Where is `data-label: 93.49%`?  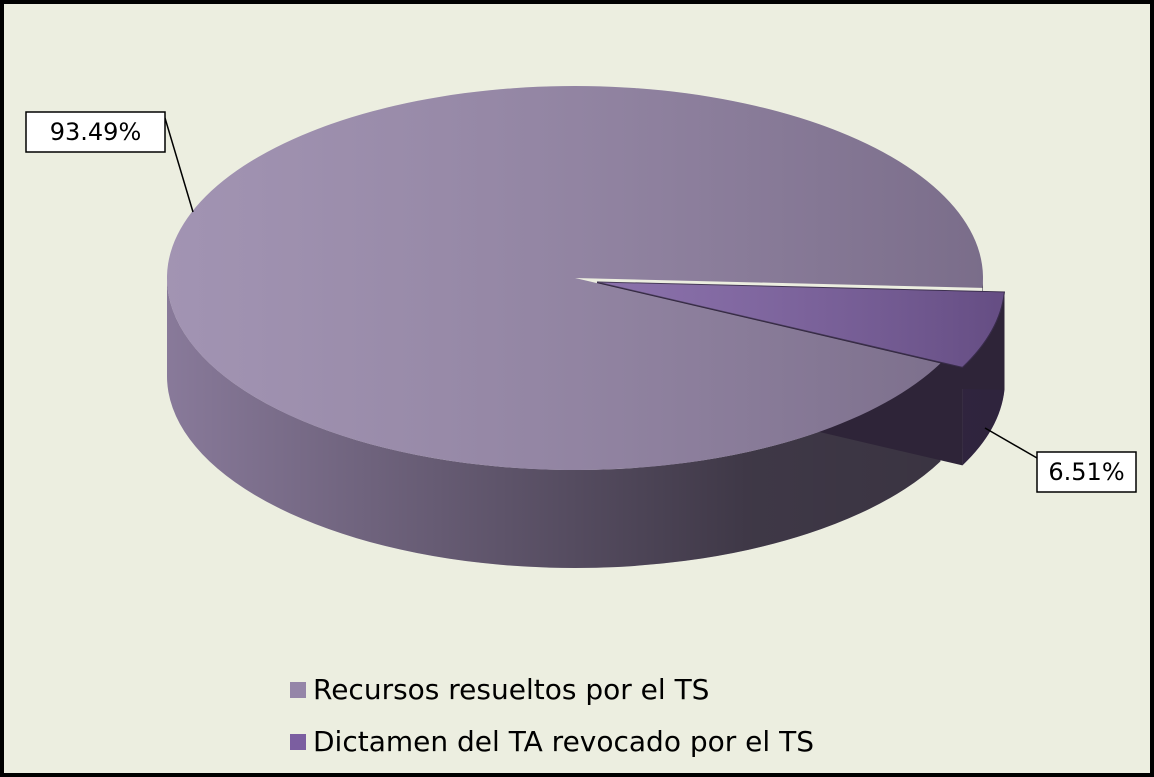 data-label: 93.49% is located at coordinates (96, 132).